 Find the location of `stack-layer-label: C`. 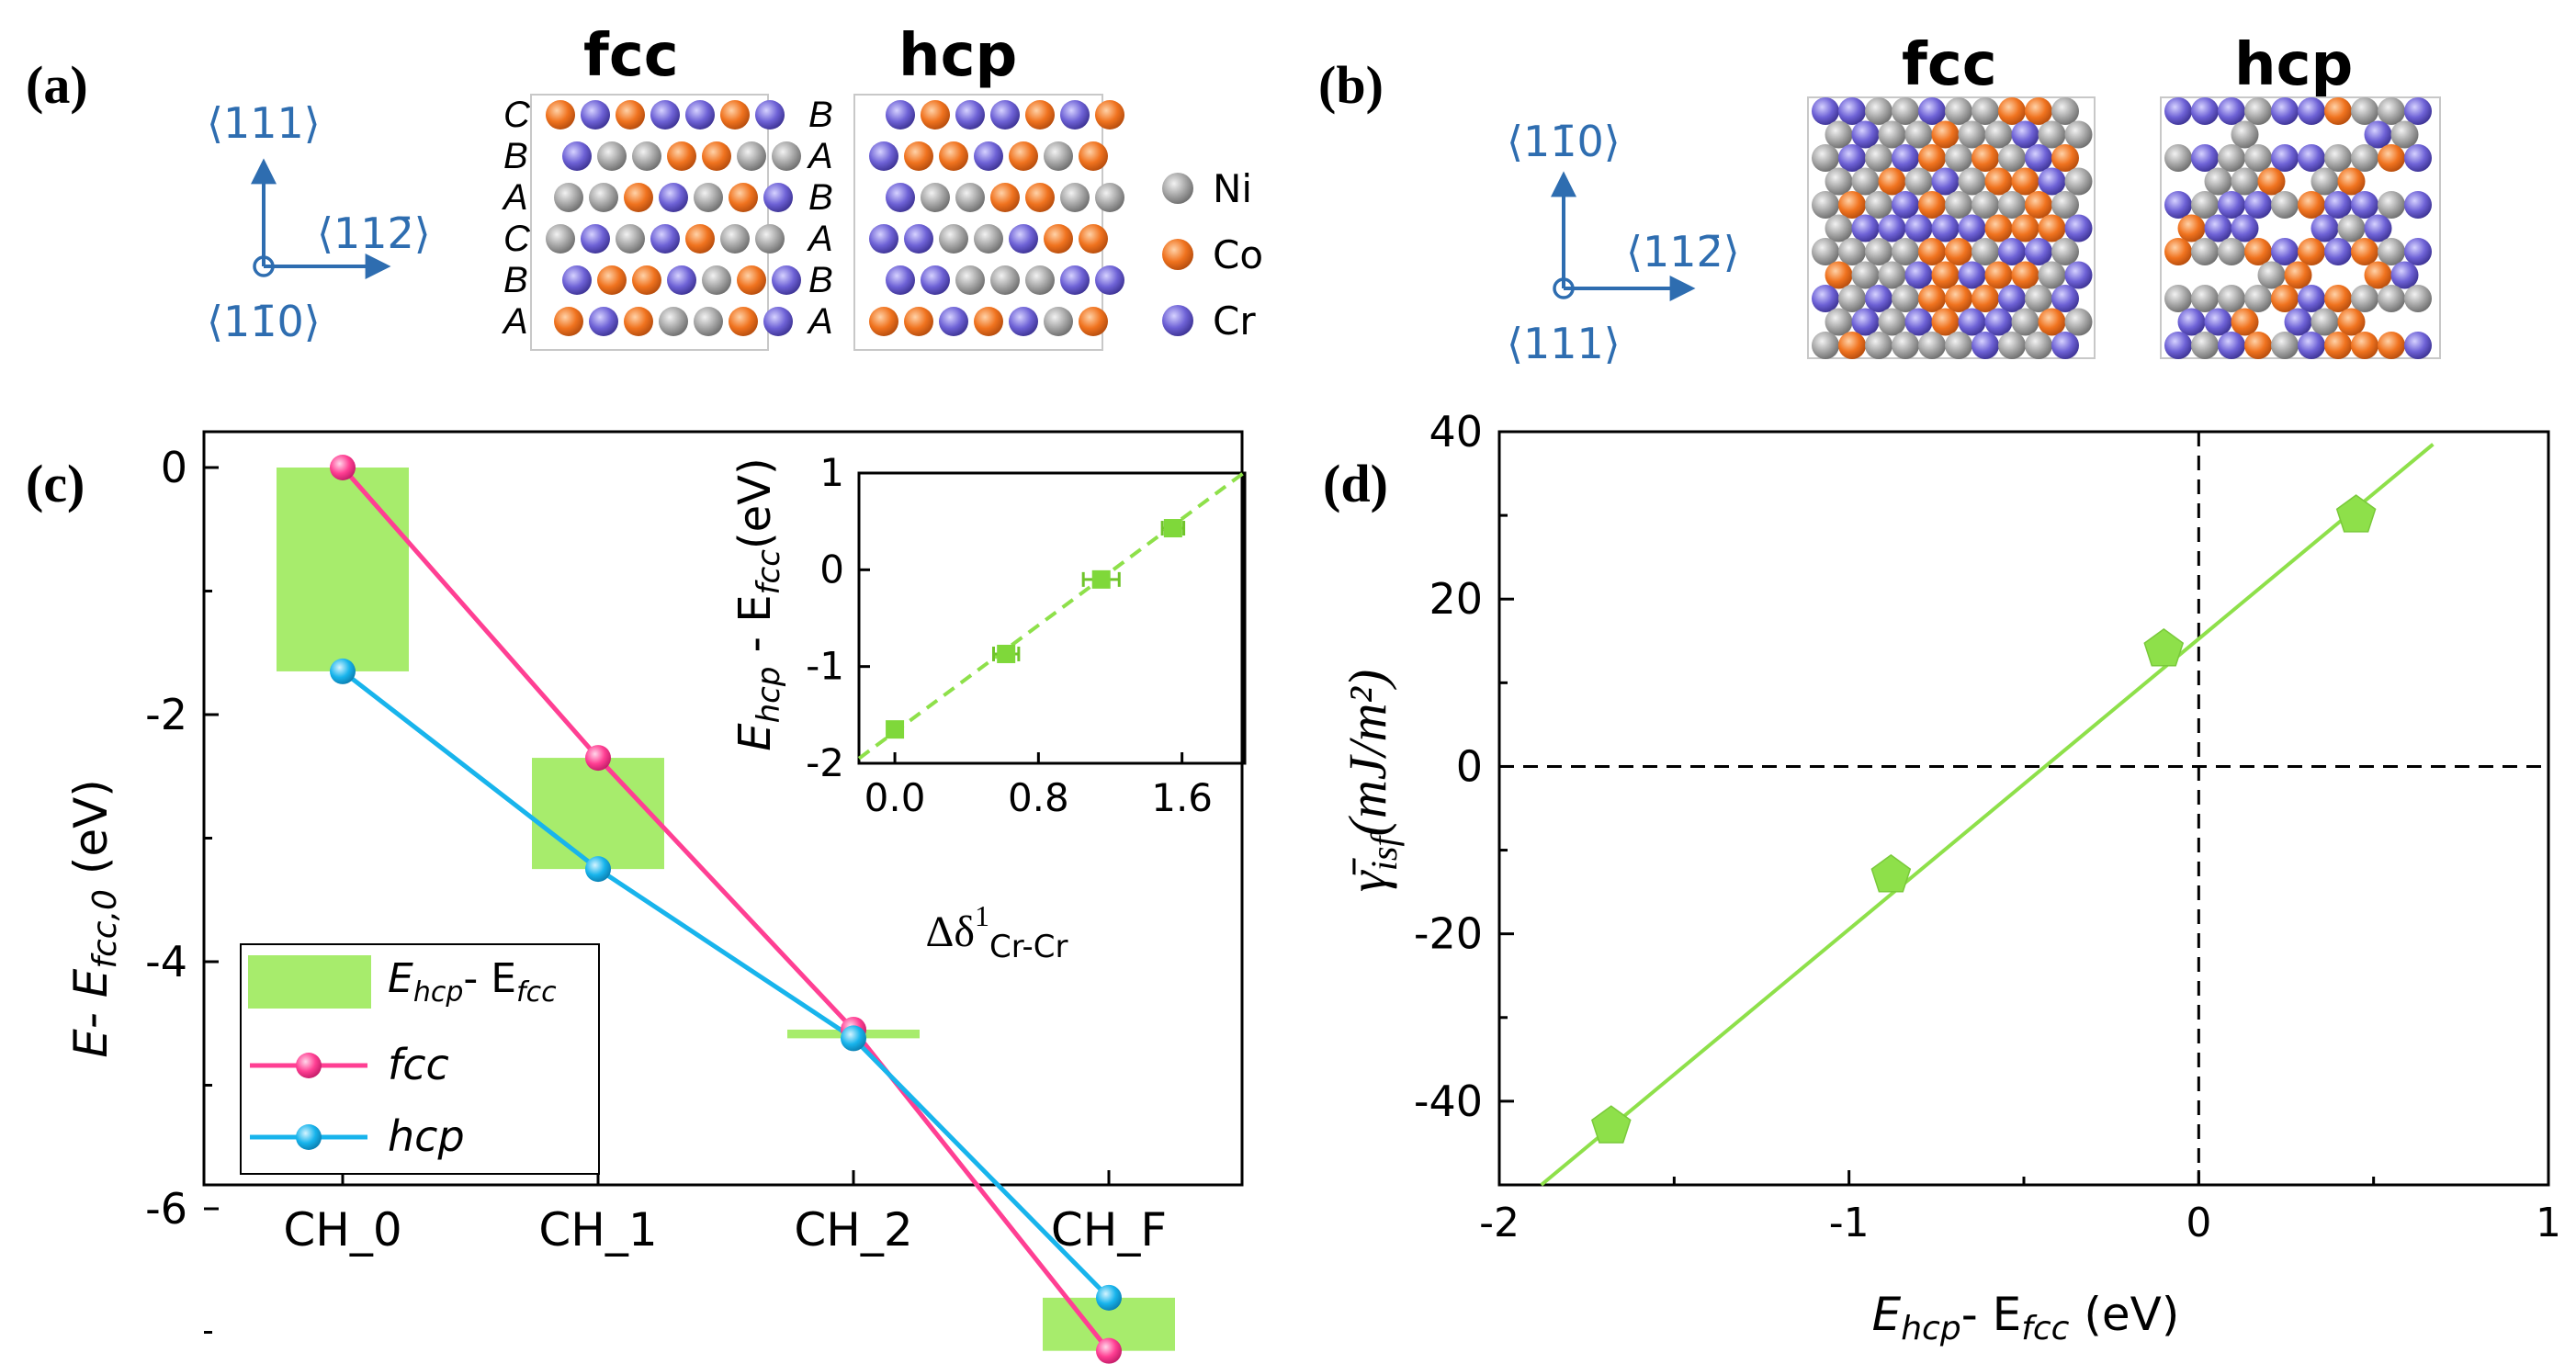

stack-layer-label: C is located at coordinates (517, 115).